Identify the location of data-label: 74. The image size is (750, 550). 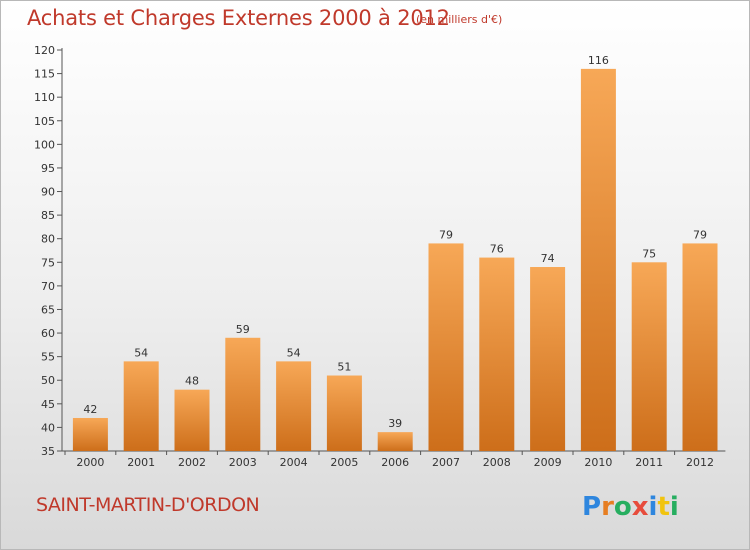
(548, 258).